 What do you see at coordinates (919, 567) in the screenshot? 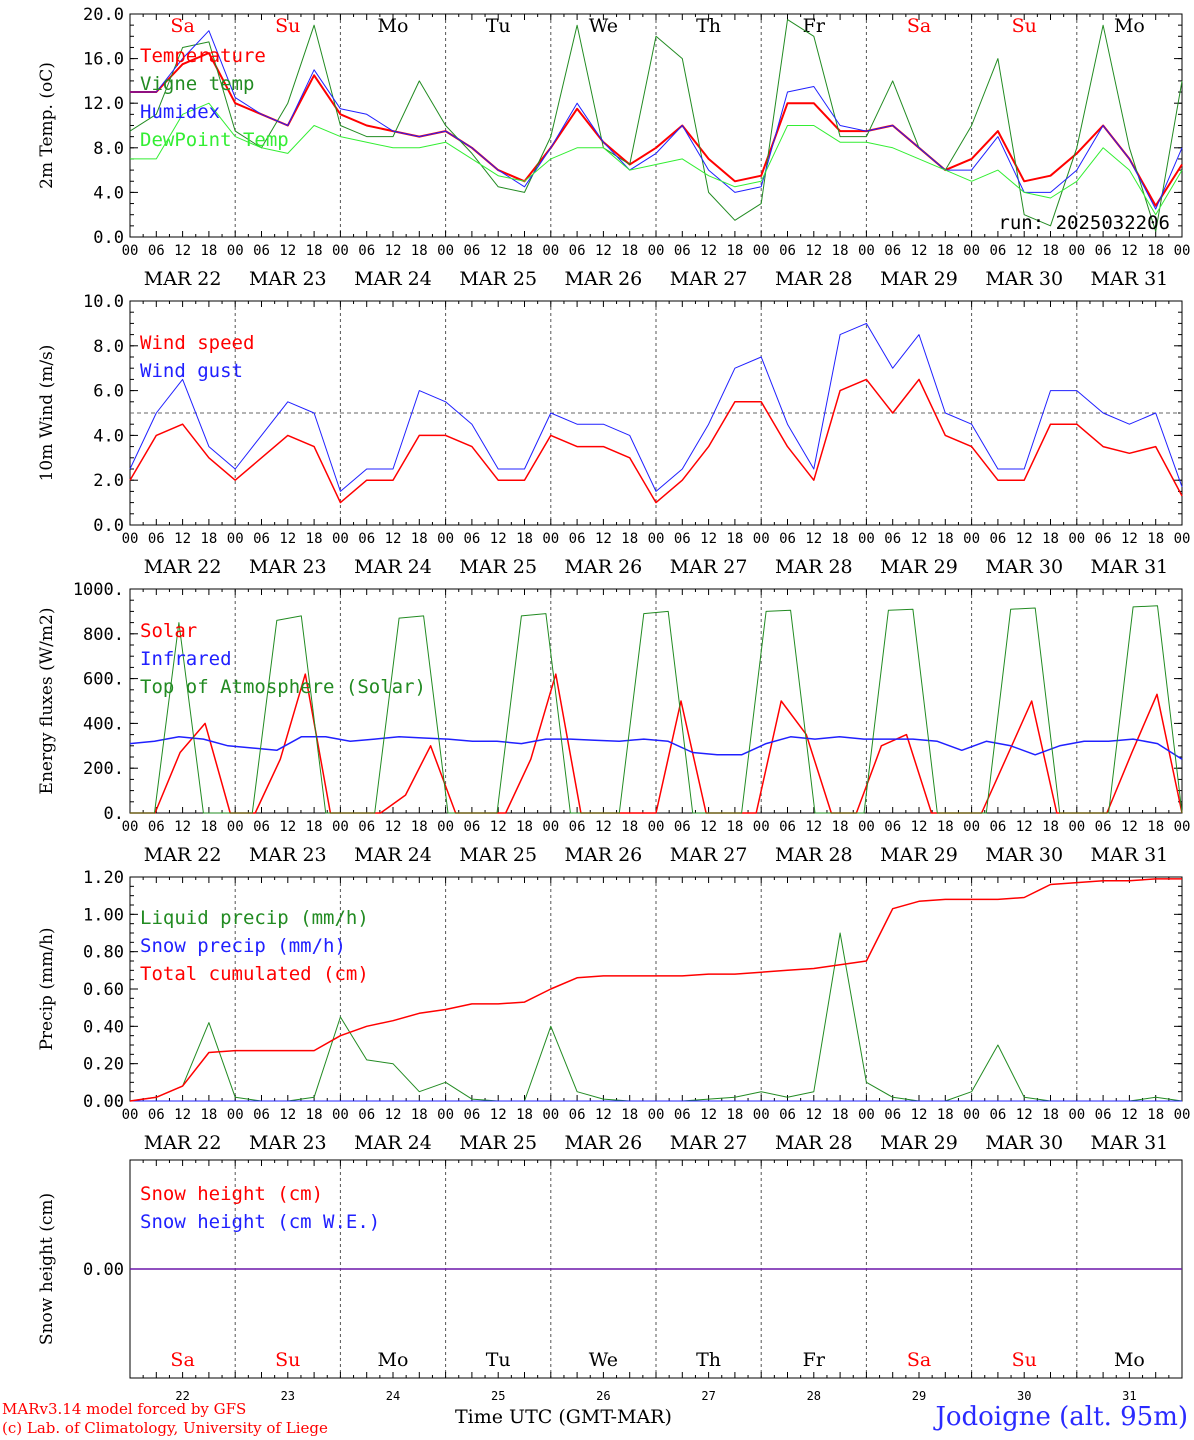
I see `date-label: MAR 29` at bounding box center [919, 567].